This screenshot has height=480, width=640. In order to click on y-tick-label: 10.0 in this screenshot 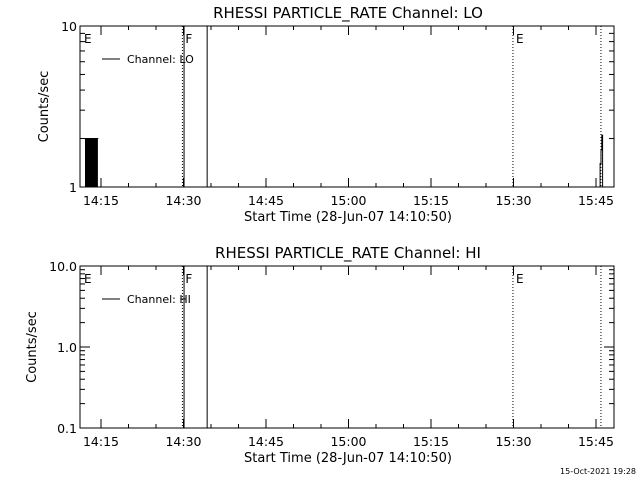, I will do `click(63, 266)`.